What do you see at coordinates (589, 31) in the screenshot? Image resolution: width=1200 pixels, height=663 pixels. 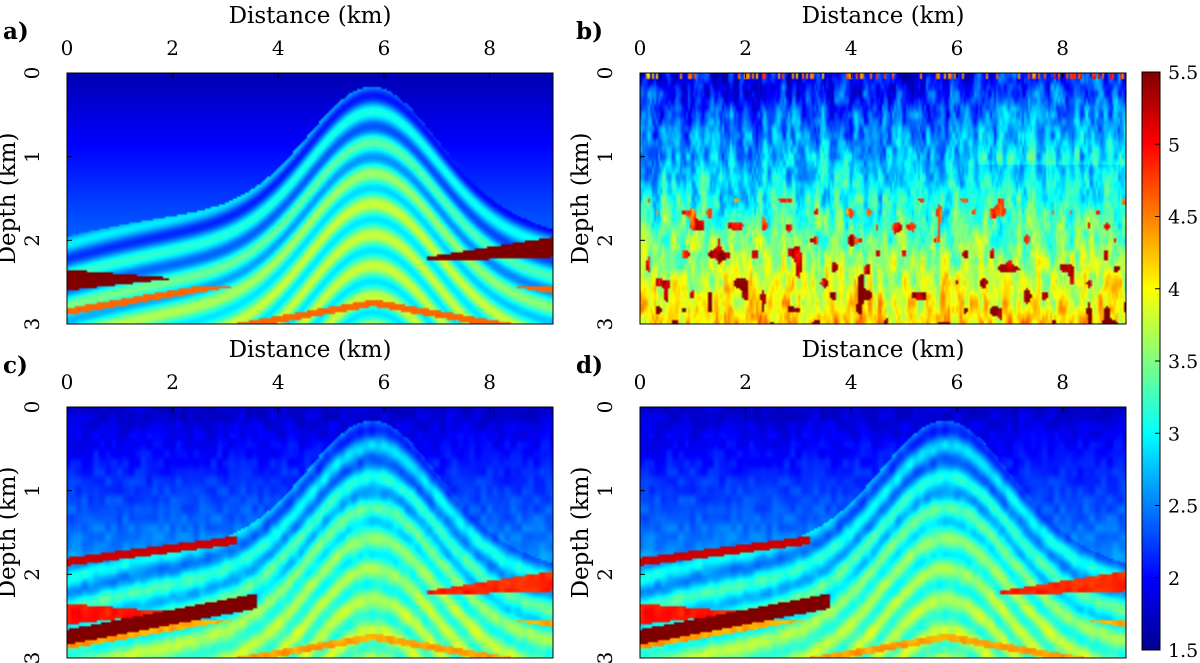 I see `panel-label: b)` at bounding box center [589, 31].